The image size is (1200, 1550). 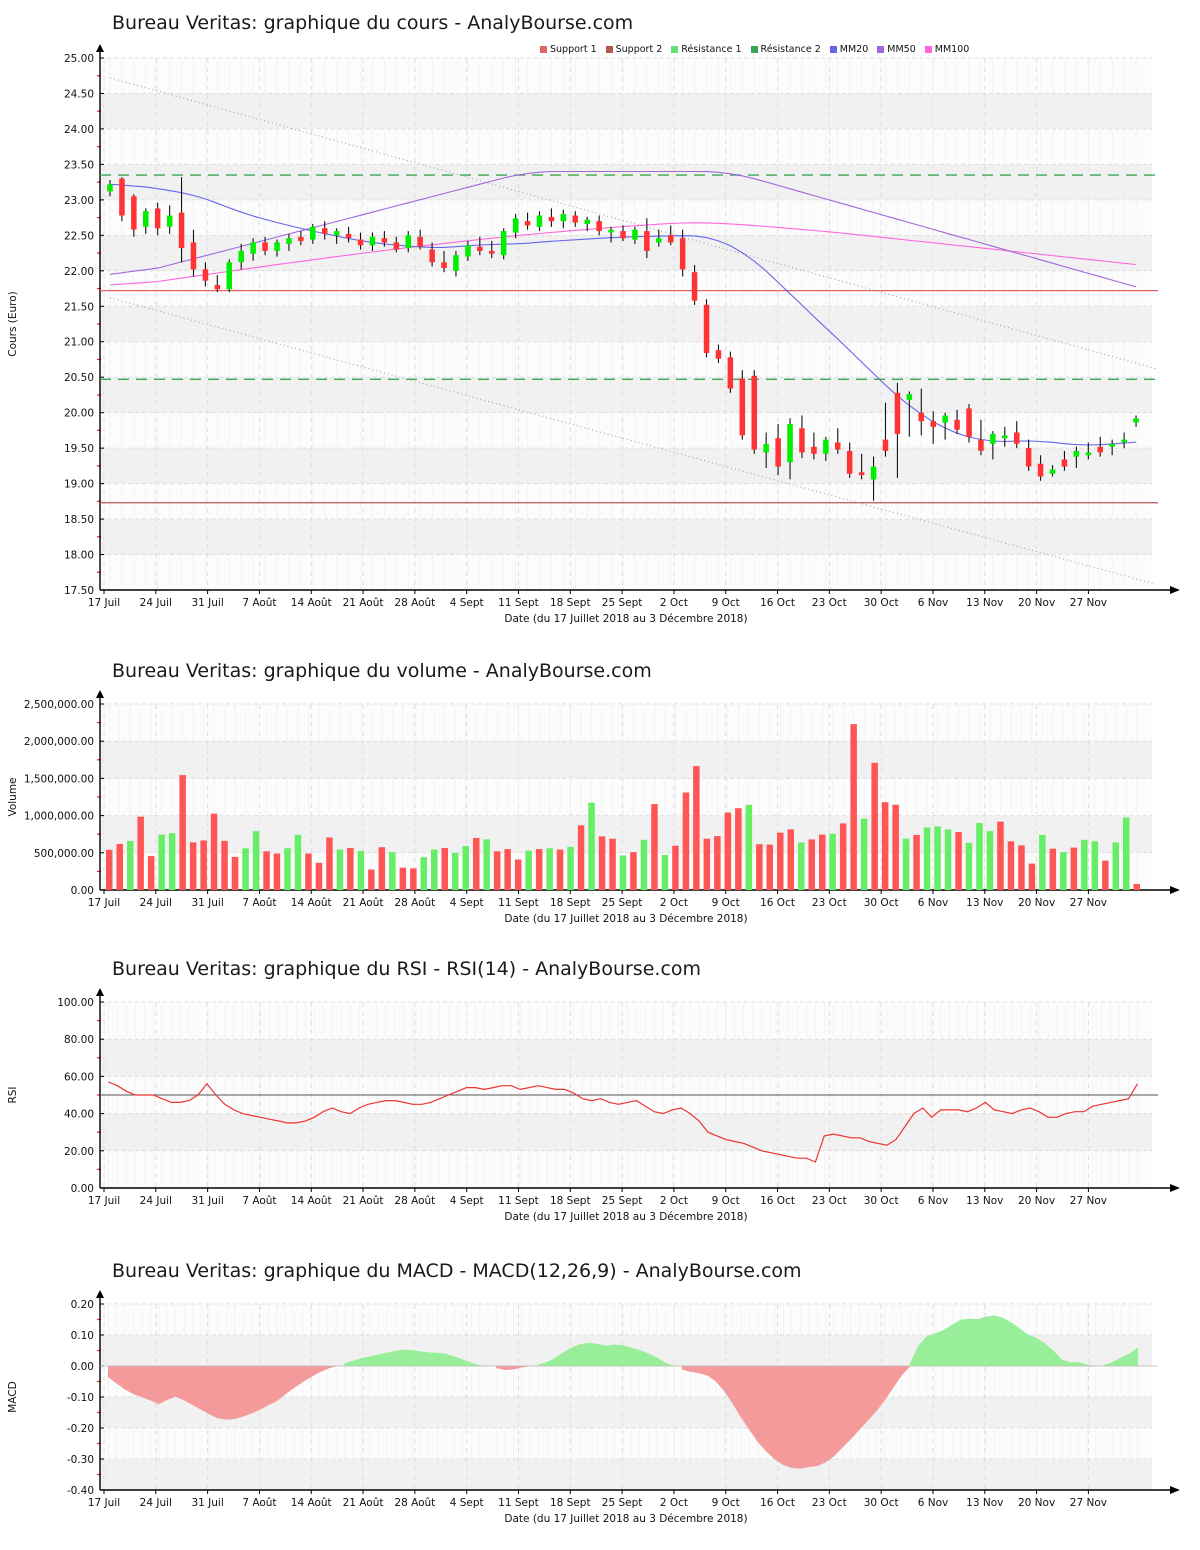 What do you see at coordinates (79, 1077) in the screenshot?
I see `svg-text: 60.00` at bounding box center [79, 1077].